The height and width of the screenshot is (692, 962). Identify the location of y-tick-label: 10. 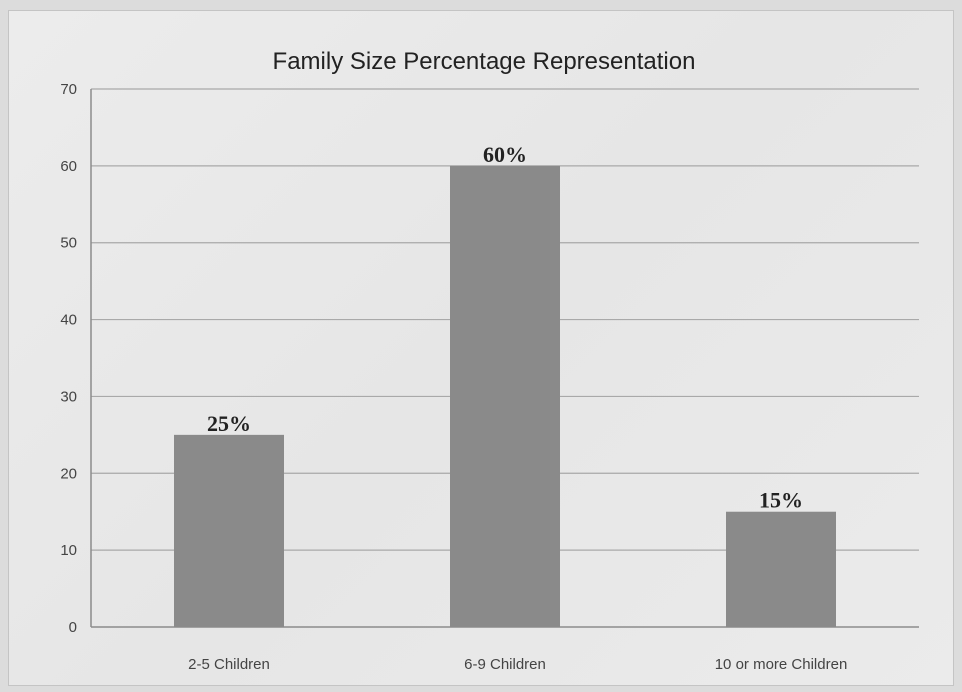
(68, 550).